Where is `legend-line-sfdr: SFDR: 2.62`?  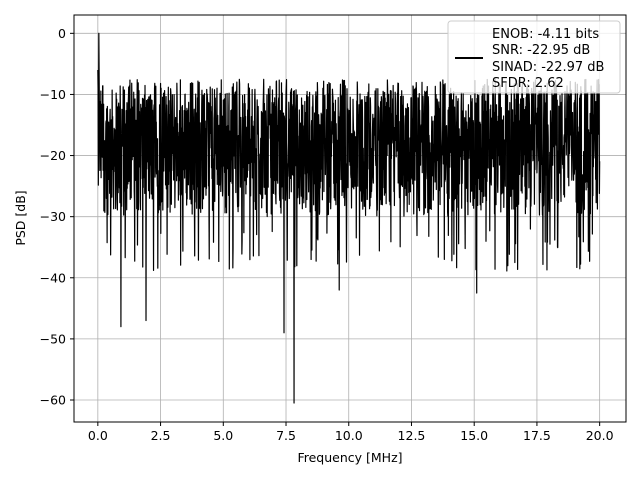
legend-line-sfdr: SFDR: 2.62 is located at coordinates (528, 83).